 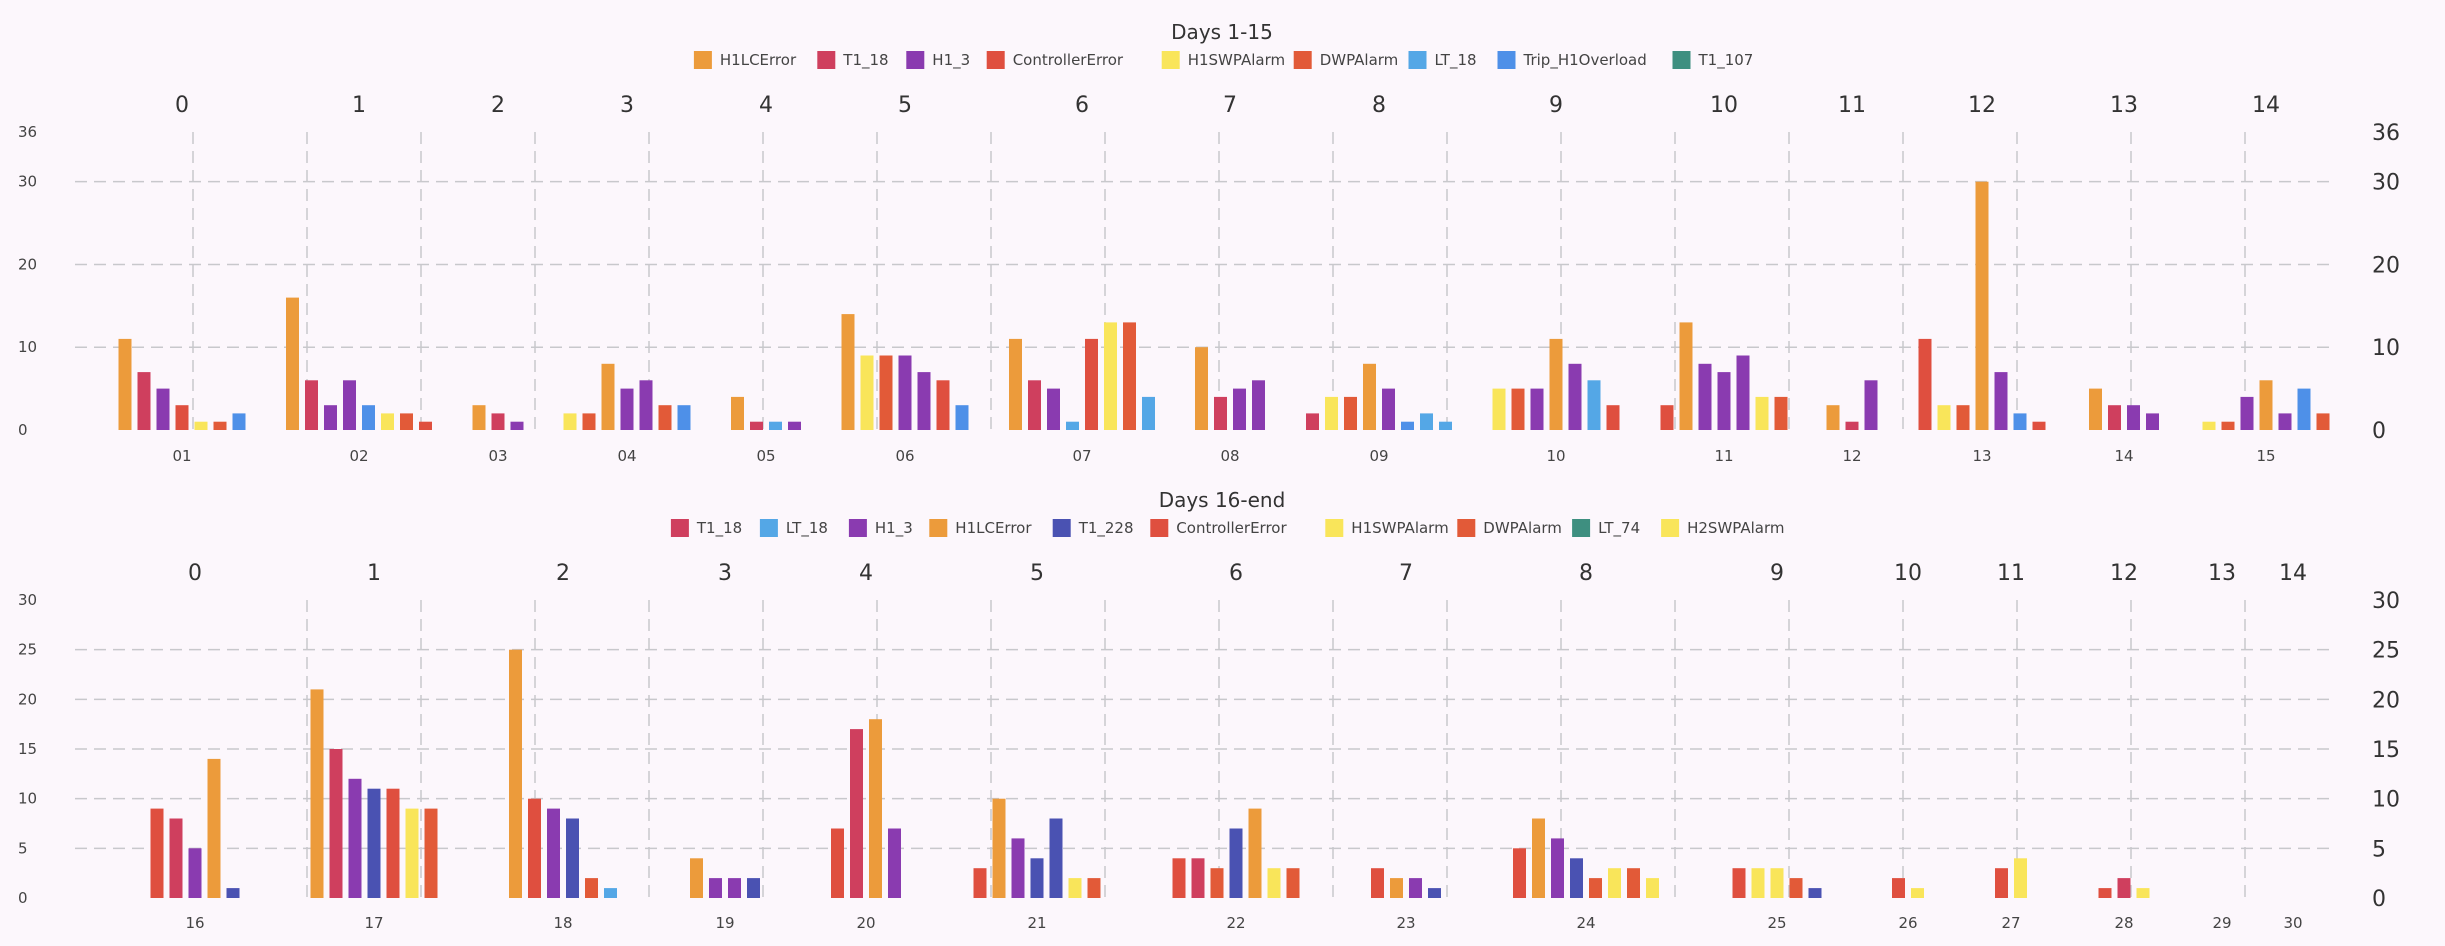 I want to click on y-tick-right: 15, so click(x=2386, y=750).